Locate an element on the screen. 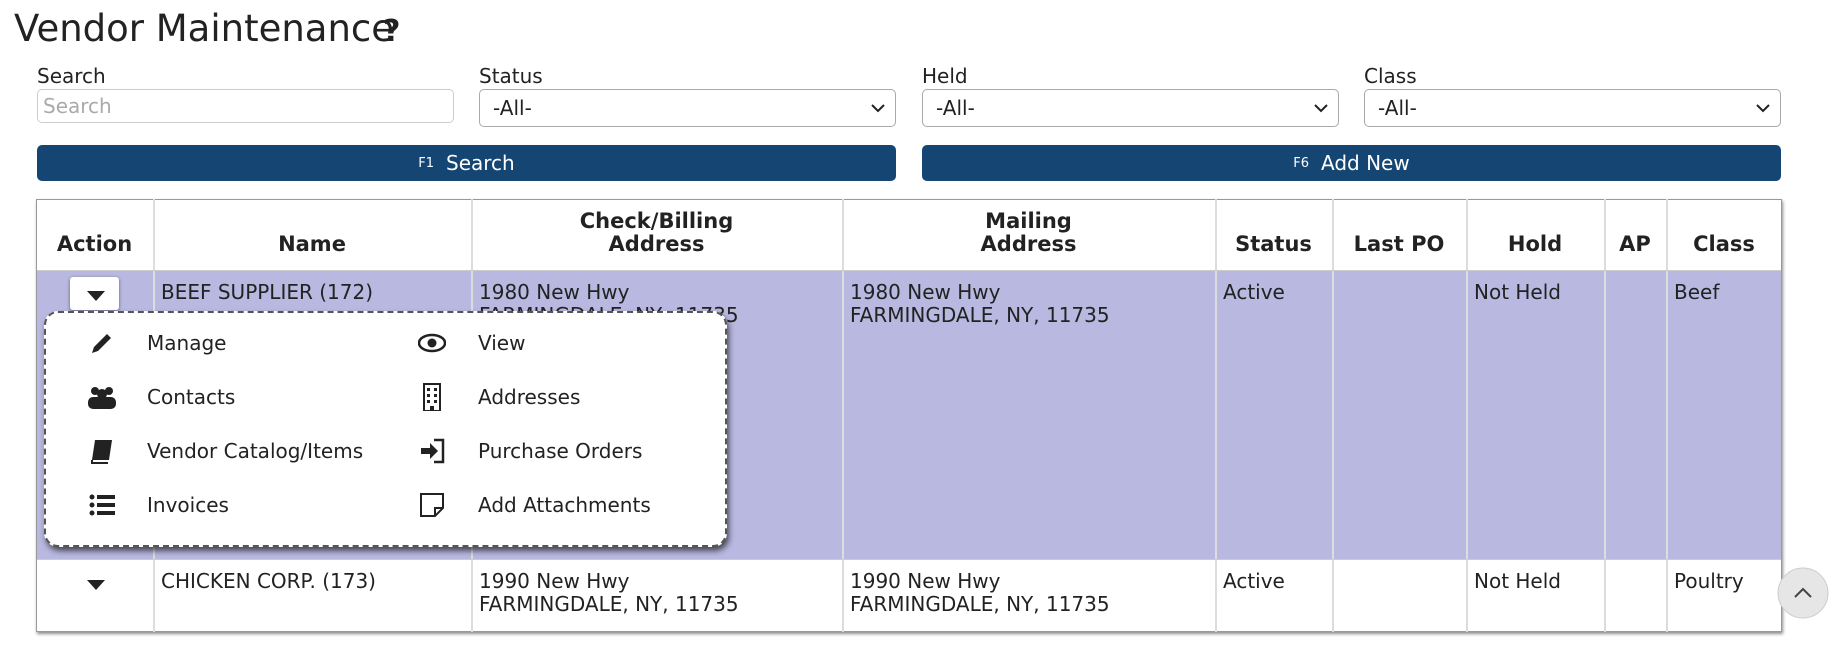 This screenshot has height=661, width=1832. menu-item: Vendor Catalog/Items is located at coordinates (255, 451).